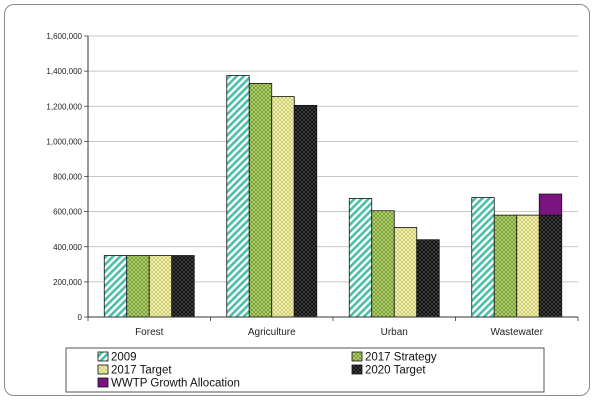 The height and width of the screenshot is (400, 594). Describe the element at coordinates (339, 332) in the screenshot. I see `x-axis-categories: Forest Agriculture Urban Wastewater` at that location.